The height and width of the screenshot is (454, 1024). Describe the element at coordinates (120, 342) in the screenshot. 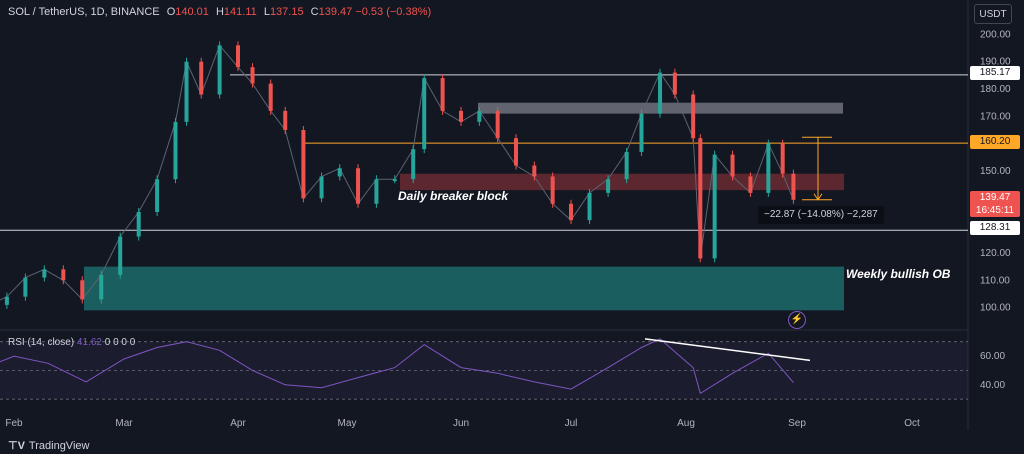

I see `rsi-extras: 0 0 0 0` at that location.